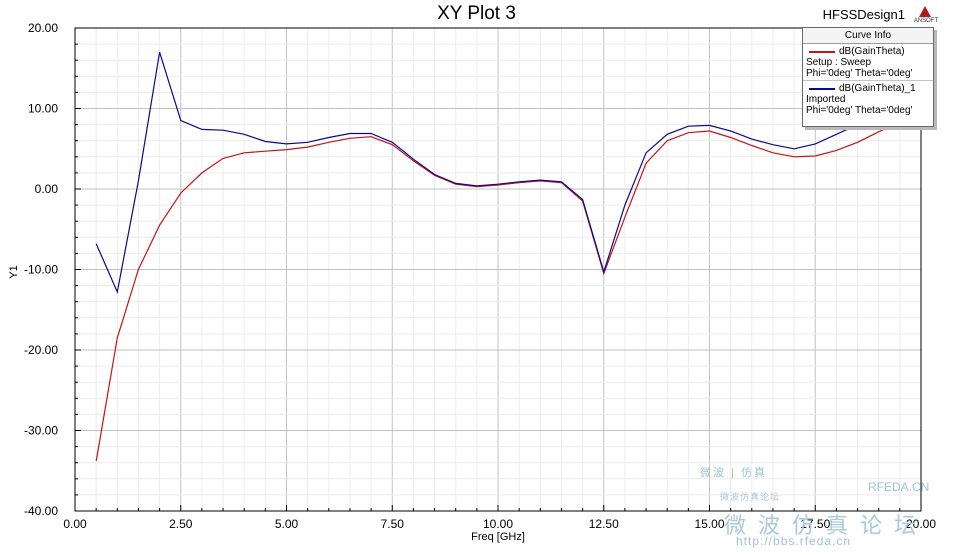  What do you see at coordinates (709, 524) in the screenshot?
I see `x-tick-label: 15.00` at bounding box center [709, 524].